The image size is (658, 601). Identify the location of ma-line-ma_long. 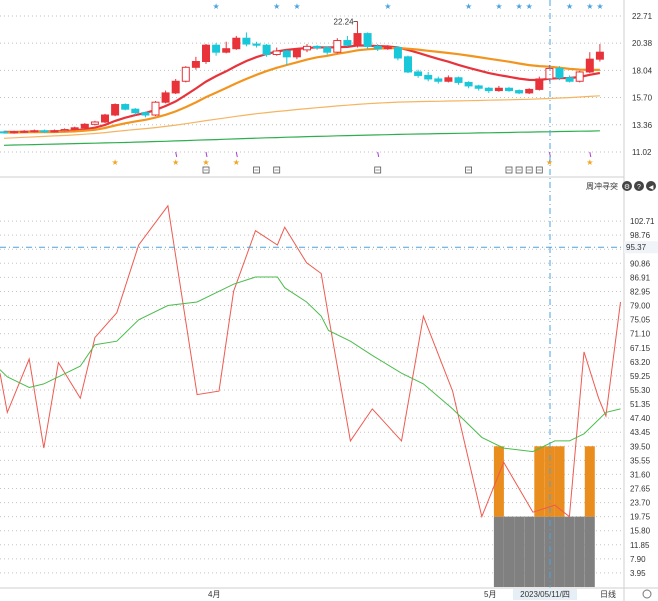
(301, 117).